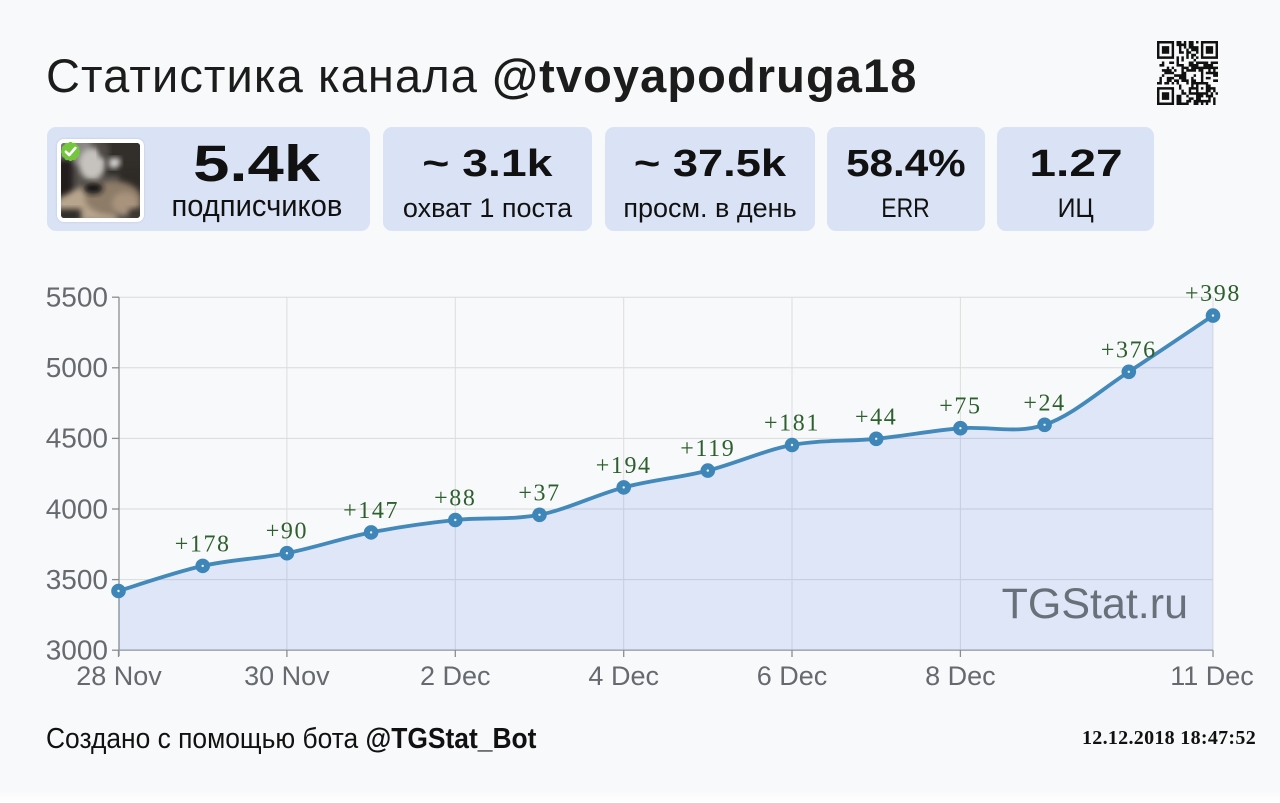  I want to click on svg-text: 2 Dec, so click(455, 676).